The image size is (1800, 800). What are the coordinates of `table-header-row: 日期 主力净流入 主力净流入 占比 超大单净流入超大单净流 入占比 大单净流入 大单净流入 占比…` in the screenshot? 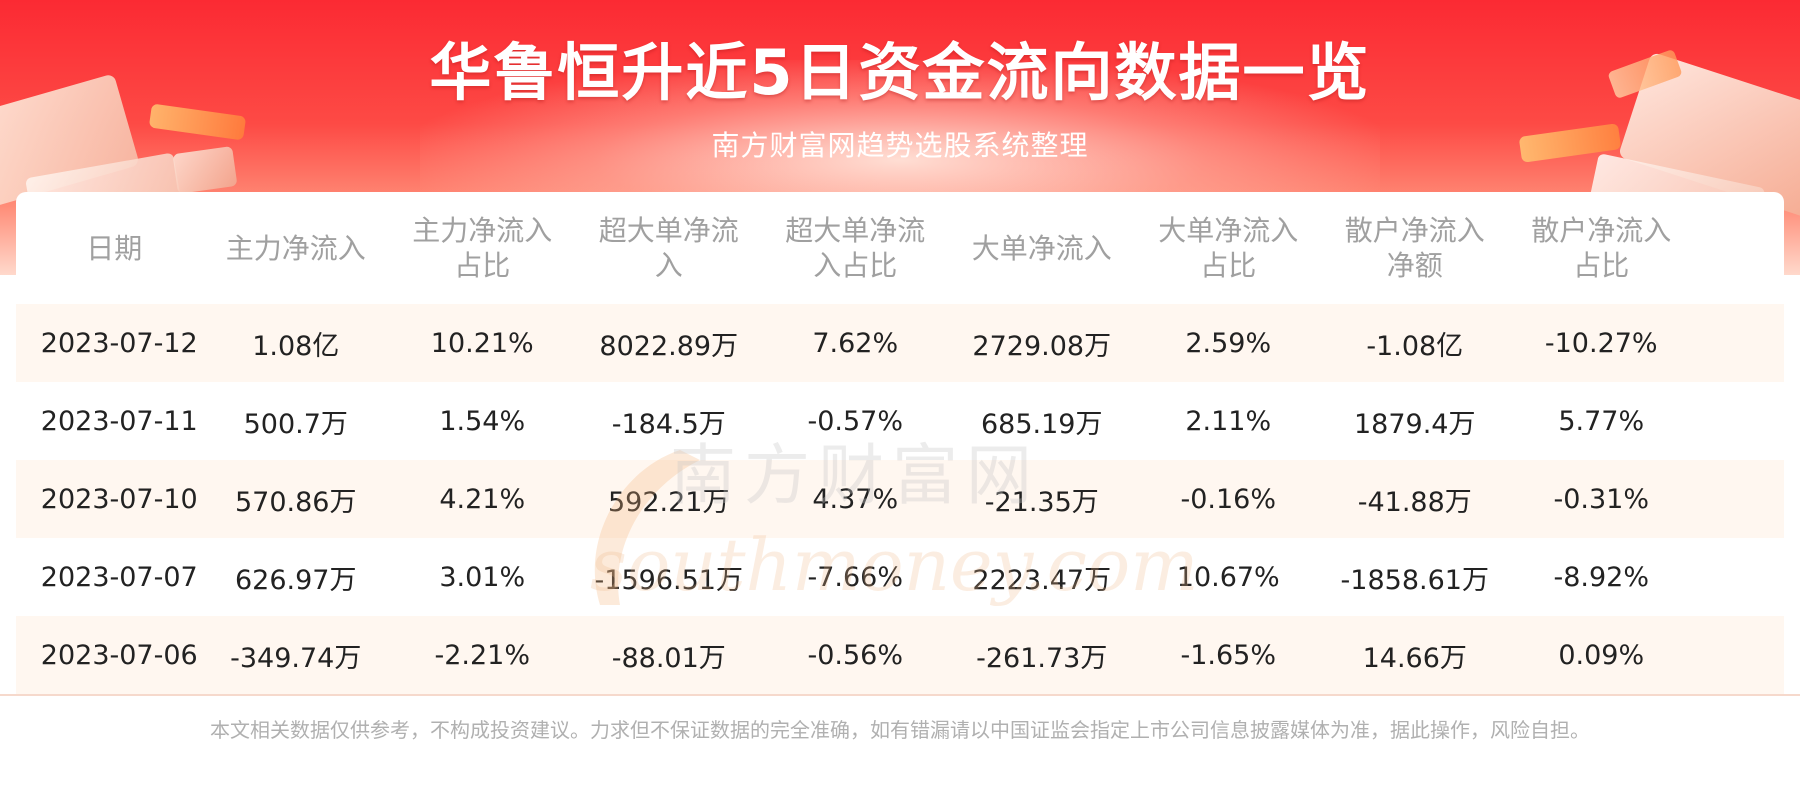 It's located at (900, 248).